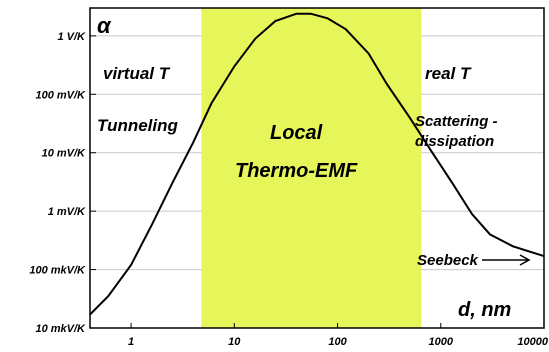  What do you see at coordinates (137, 73) in the screenshot?
I see `annotation-virtual-t: virtual T` at bounding box center [137, 73].